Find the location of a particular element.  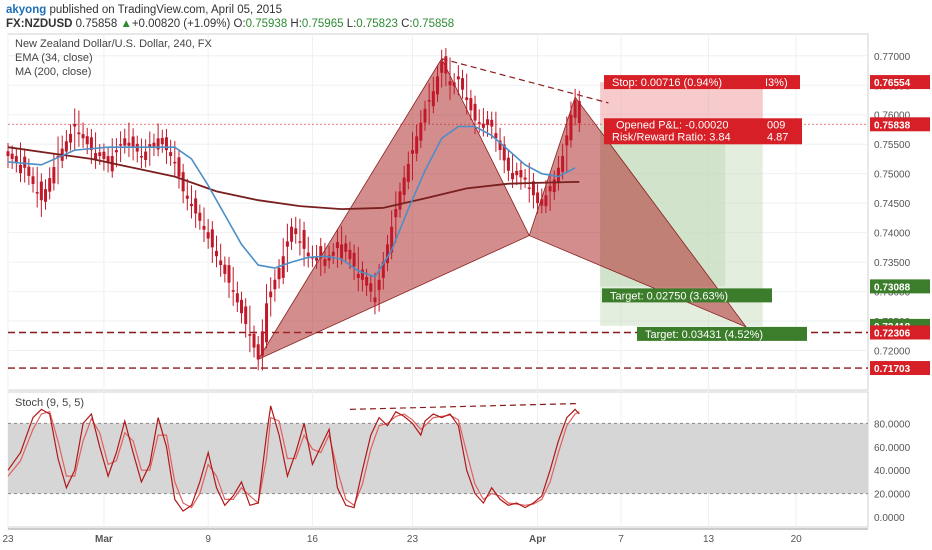

low-label: L: is located at coordinates (351, 24).